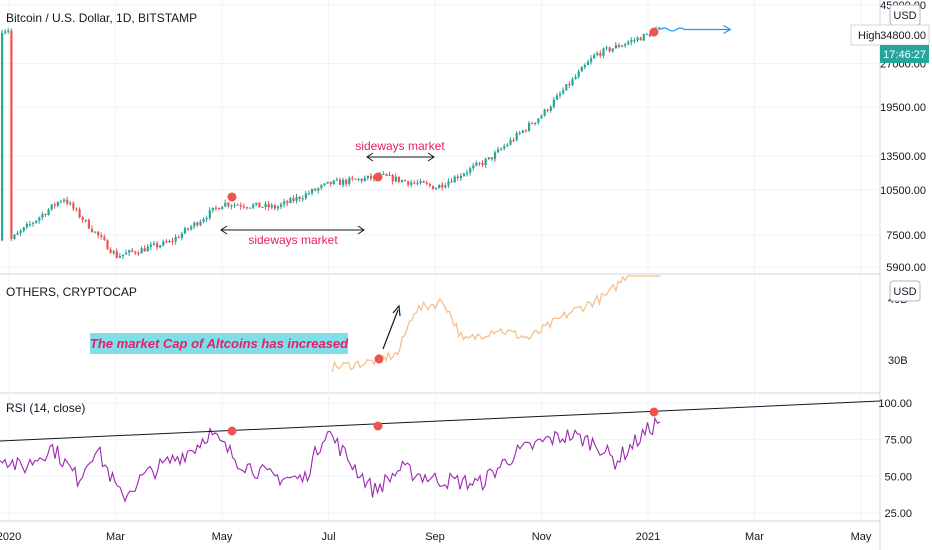  Describe the element at coordinates (219, 343) in the screenshot. I see `altcoin-annotation-text: The market Cap of Altcoins has increased` at that location.